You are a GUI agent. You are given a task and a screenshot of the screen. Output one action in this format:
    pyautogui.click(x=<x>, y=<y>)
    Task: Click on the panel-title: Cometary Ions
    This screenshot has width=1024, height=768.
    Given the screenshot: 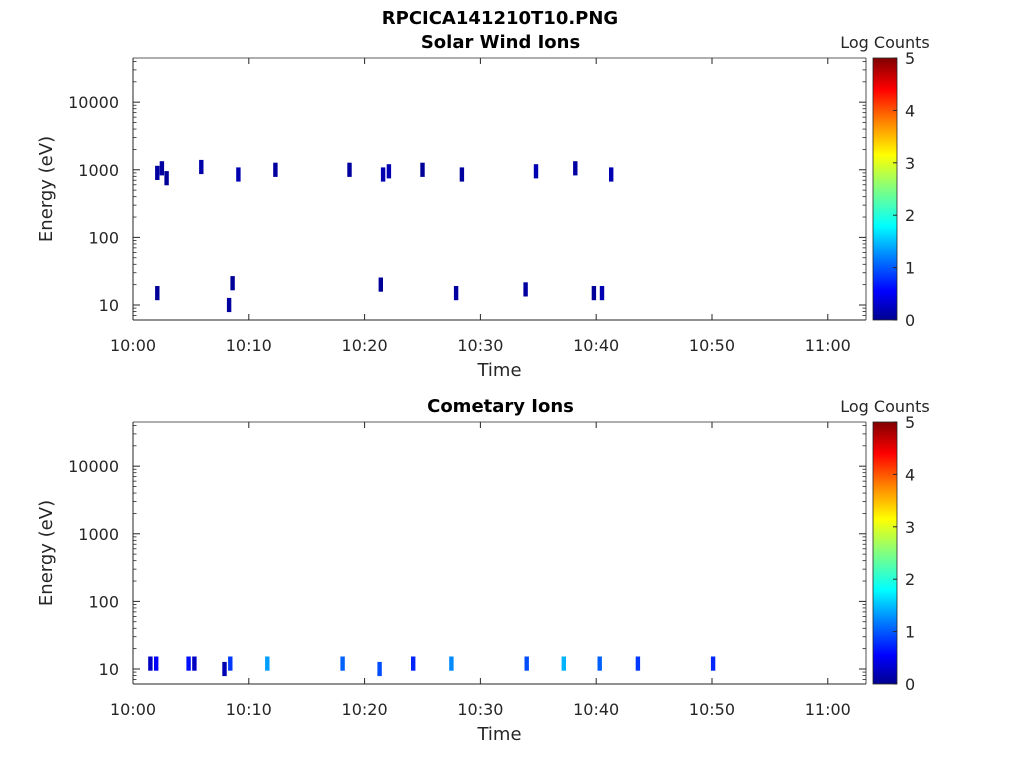 What is the action you would take?
    pyautogui.click(x=500, y=406)
    